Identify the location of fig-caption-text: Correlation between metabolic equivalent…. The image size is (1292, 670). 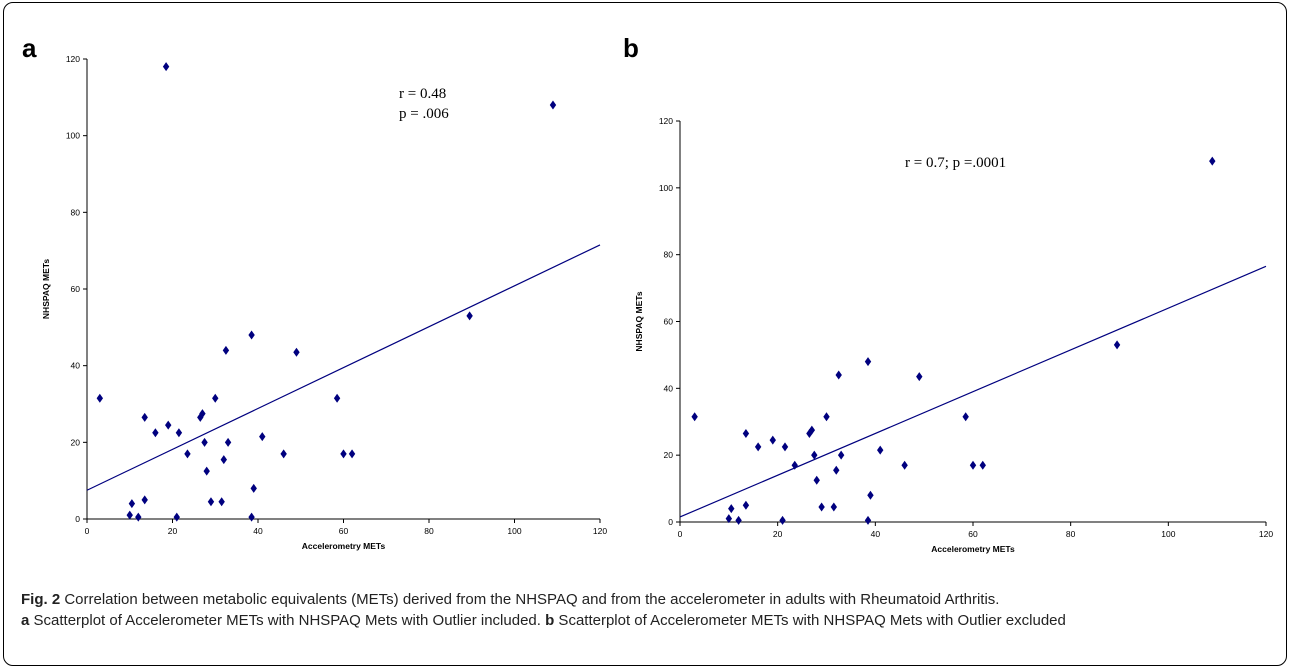
(530, 599).